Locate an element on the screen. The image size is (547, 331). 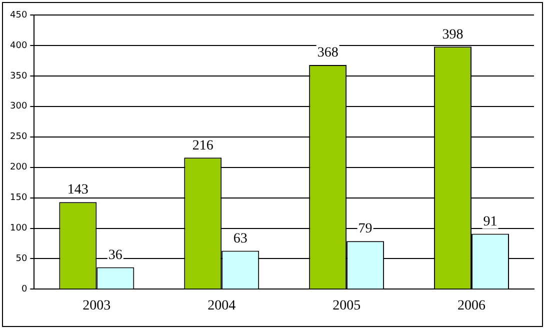
x-tick-label: 2006 is located at coordinates (472, 306).